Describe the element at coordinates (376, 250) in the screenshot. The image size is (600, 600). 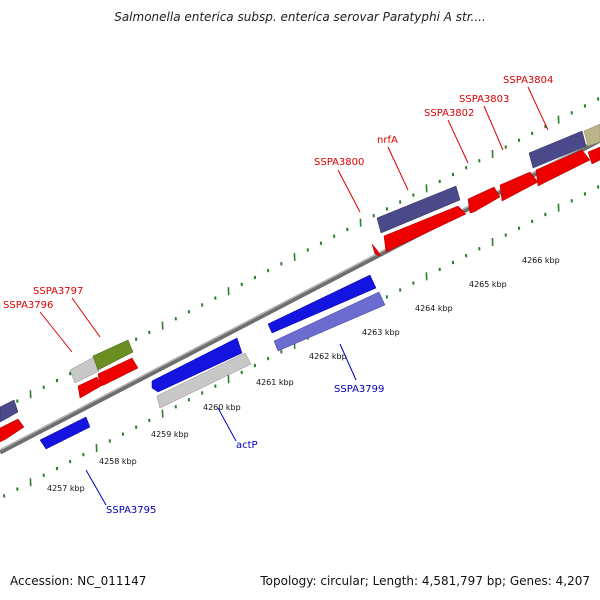
I see `gene-sspa3800` at that location.